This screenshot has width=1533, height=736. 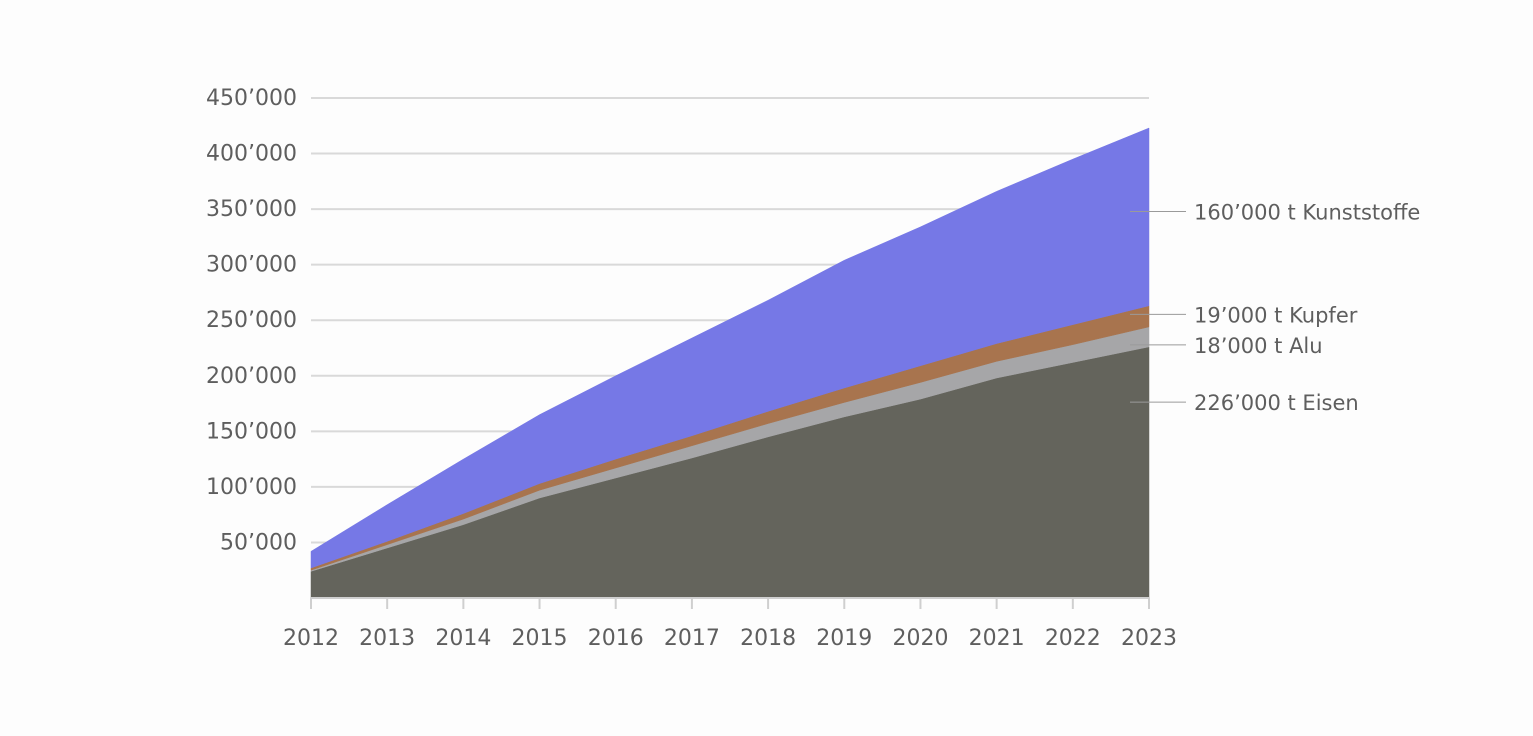 I want to click on y-tick-label: 200’000, so click(x=251, y=376).